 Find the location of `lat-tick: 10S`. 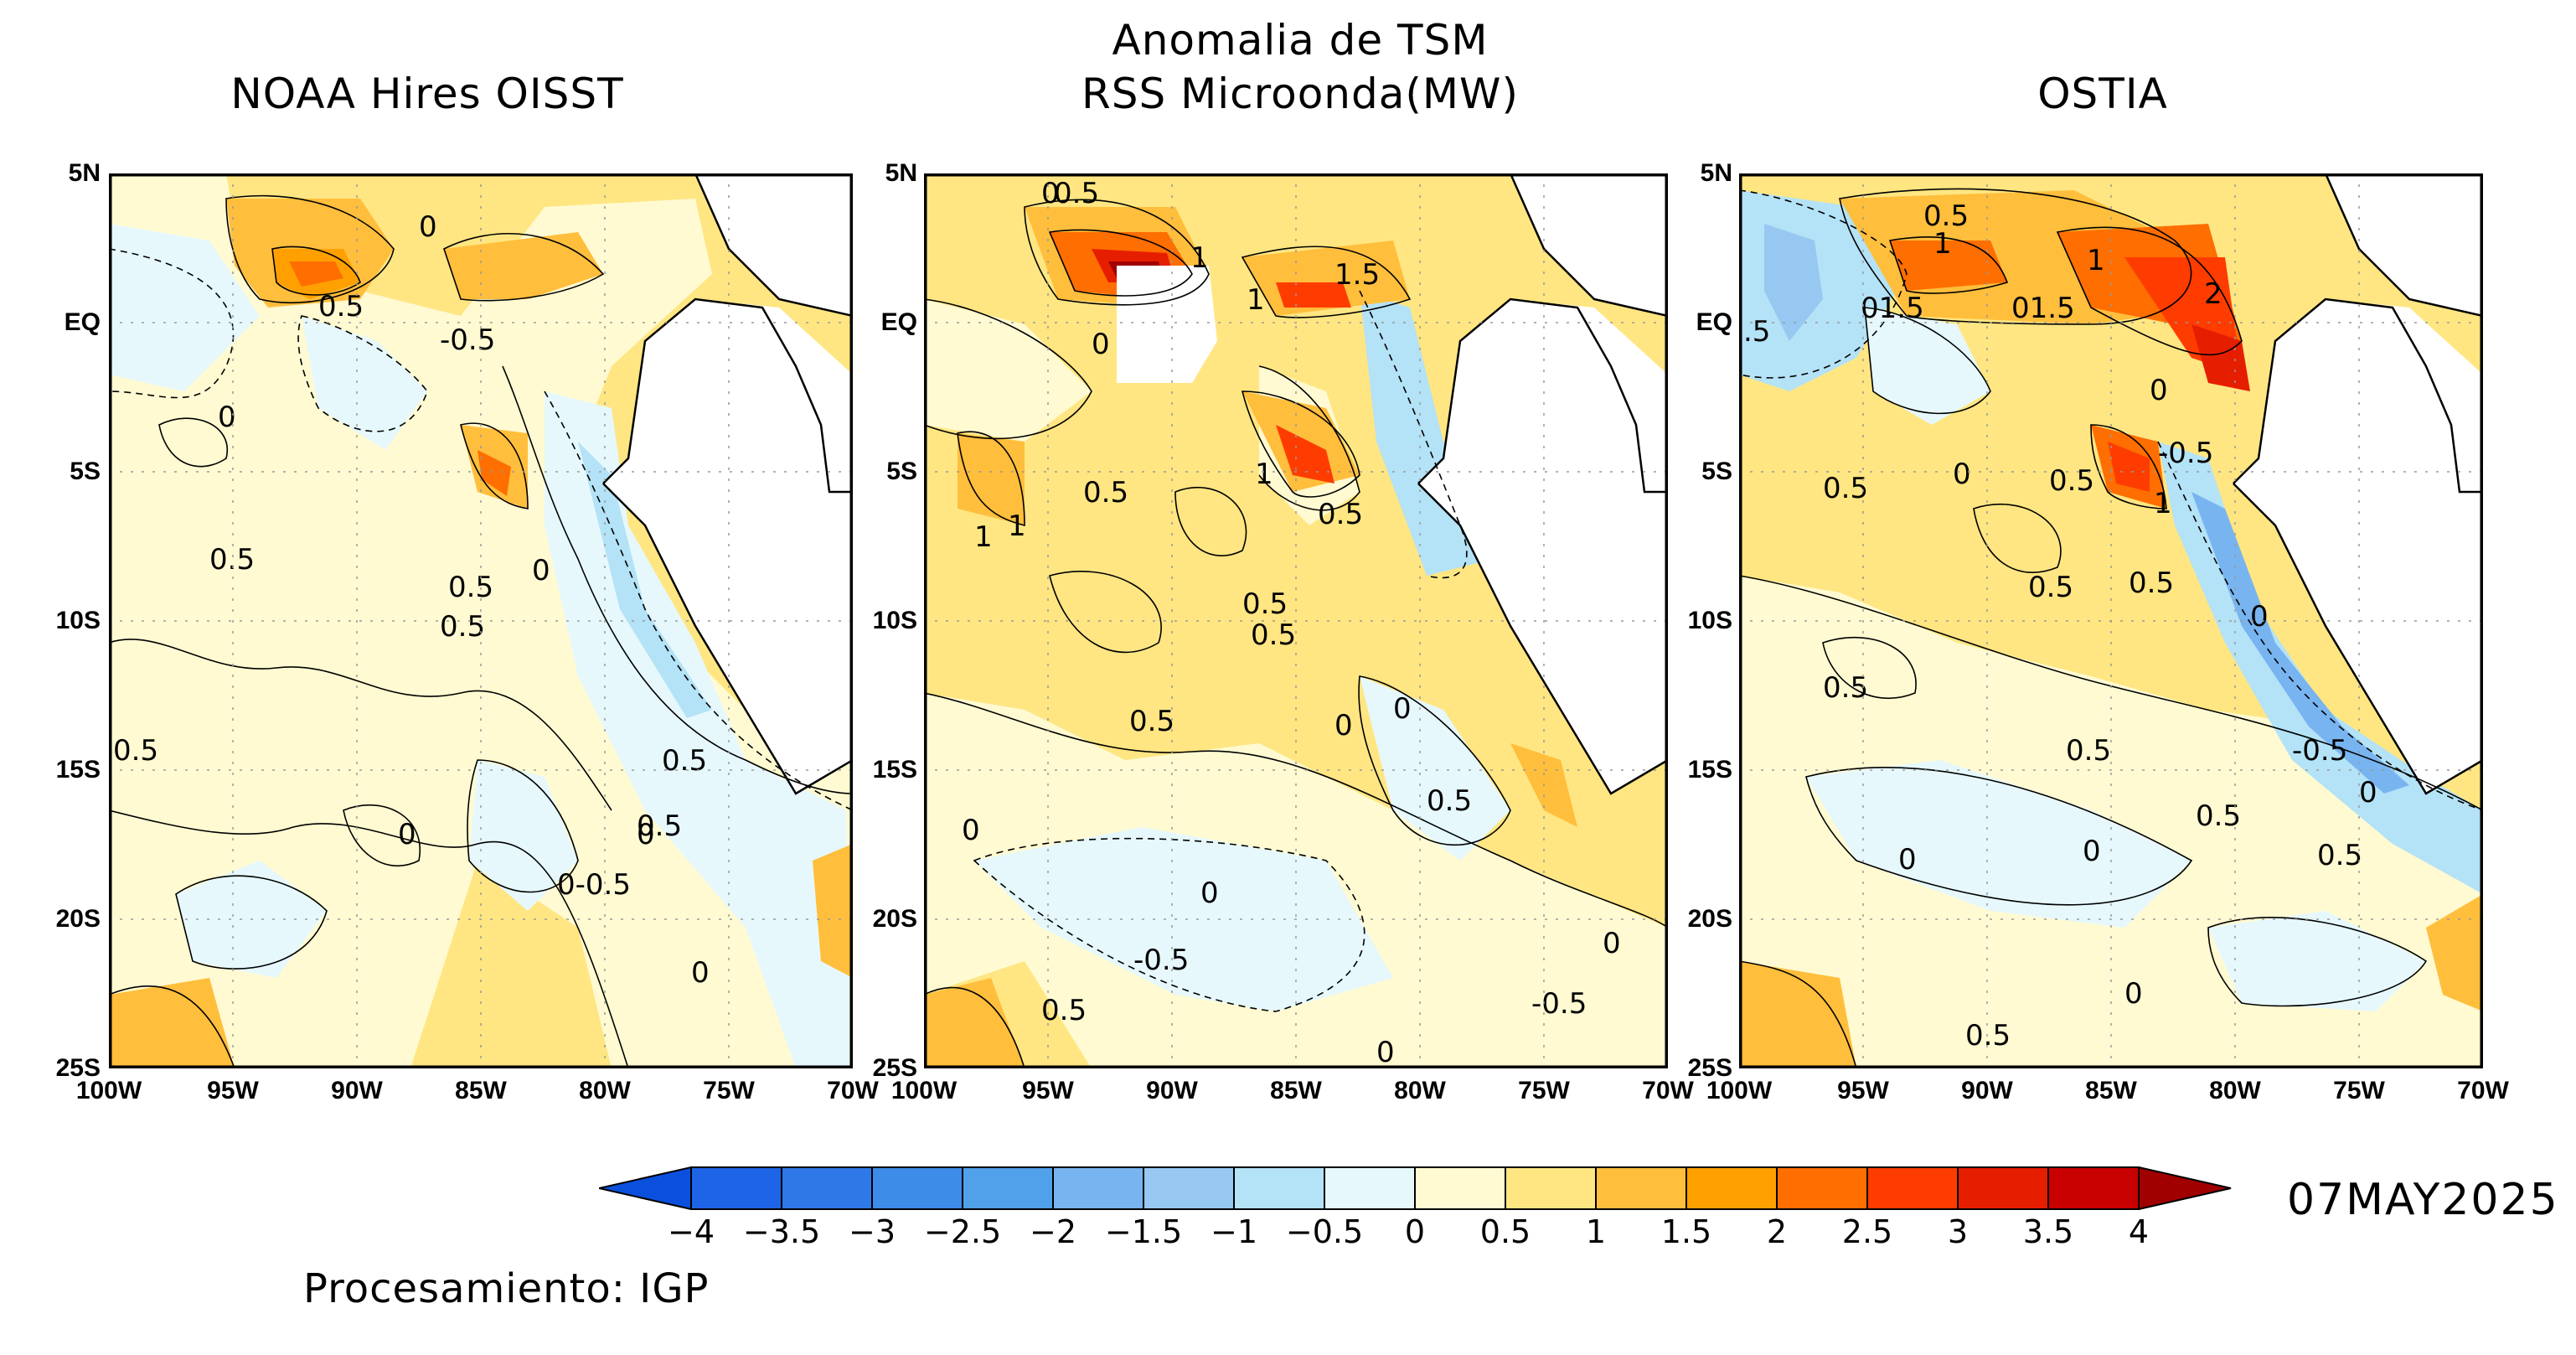

lat-tick: 10S is located at coordinates (1709, 620).